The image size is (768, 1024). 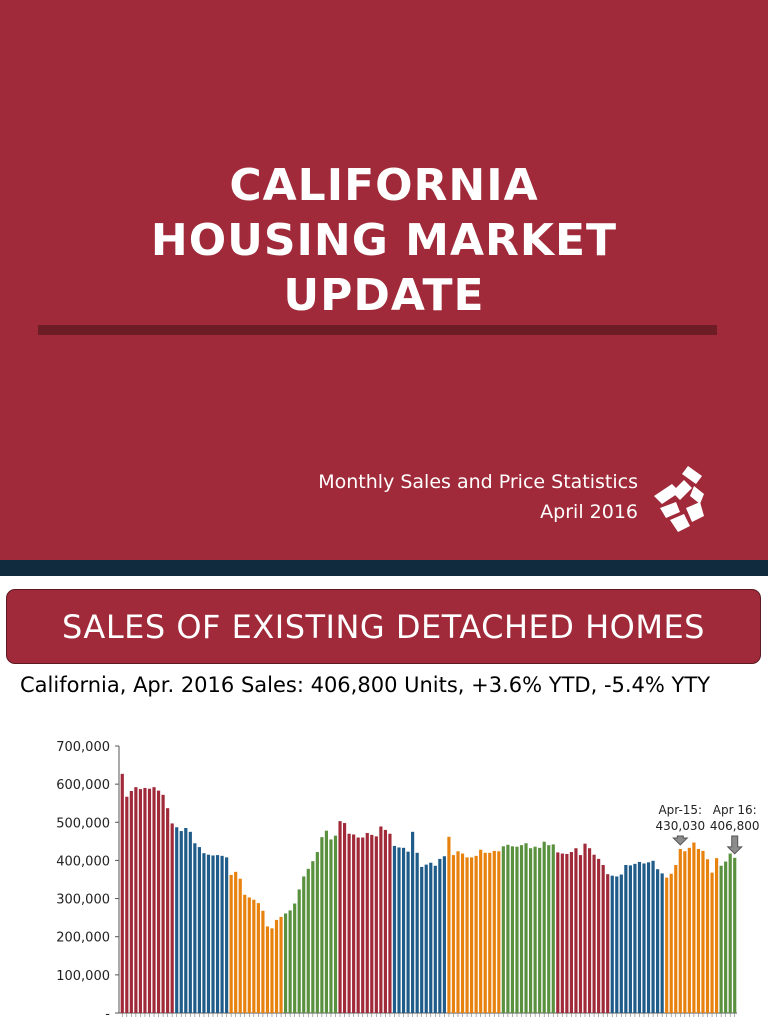 I want to click on main-title-line: CALIFORNIA, so click(x=384, y=185).